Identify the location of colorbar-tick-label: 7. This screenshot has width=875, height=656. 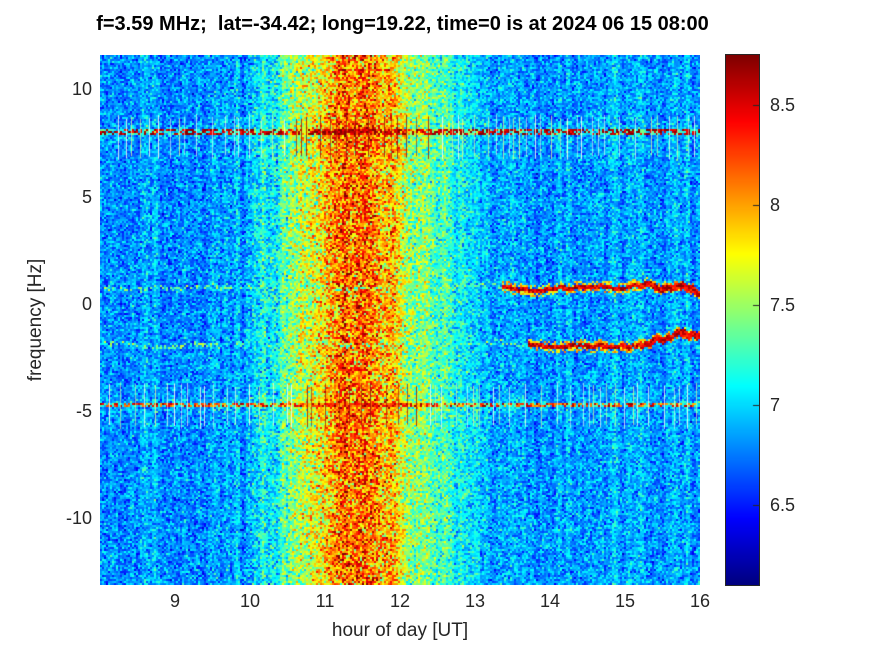
(775, 405).